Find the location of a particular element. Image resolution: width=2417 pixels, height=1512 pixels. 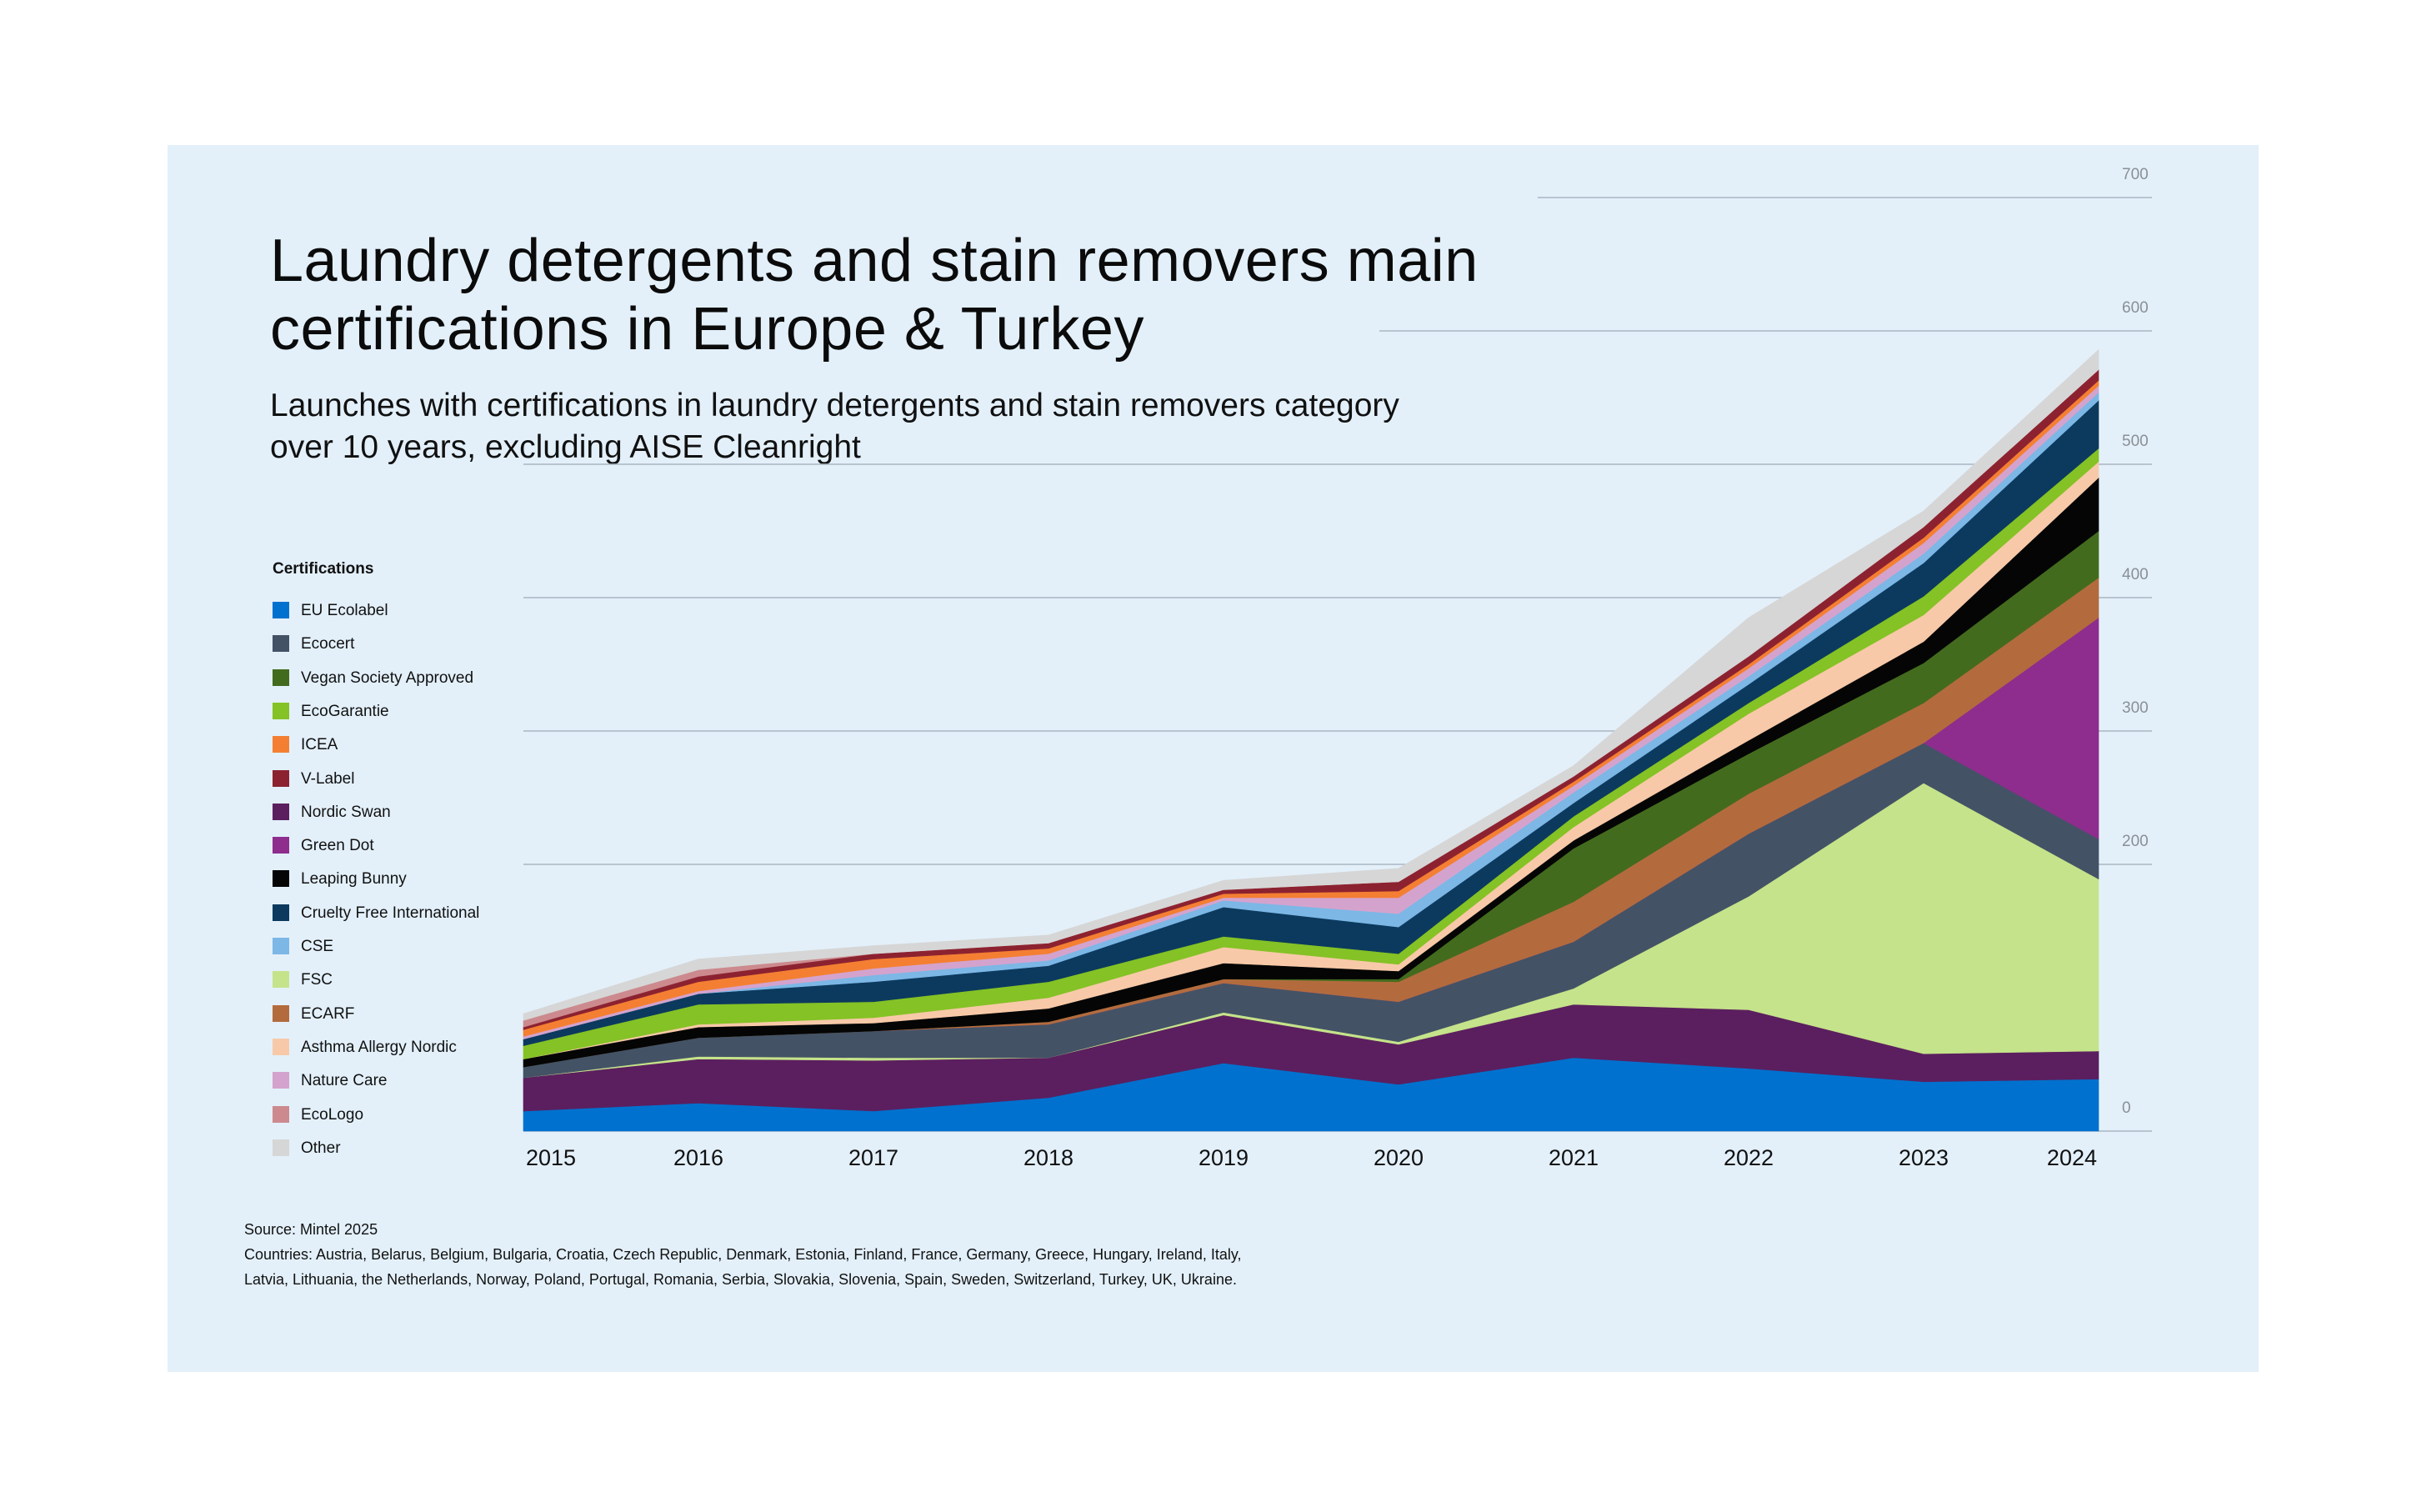

legend-label: Asthma Allergy Nordic is located at coordinates (379, 1047).